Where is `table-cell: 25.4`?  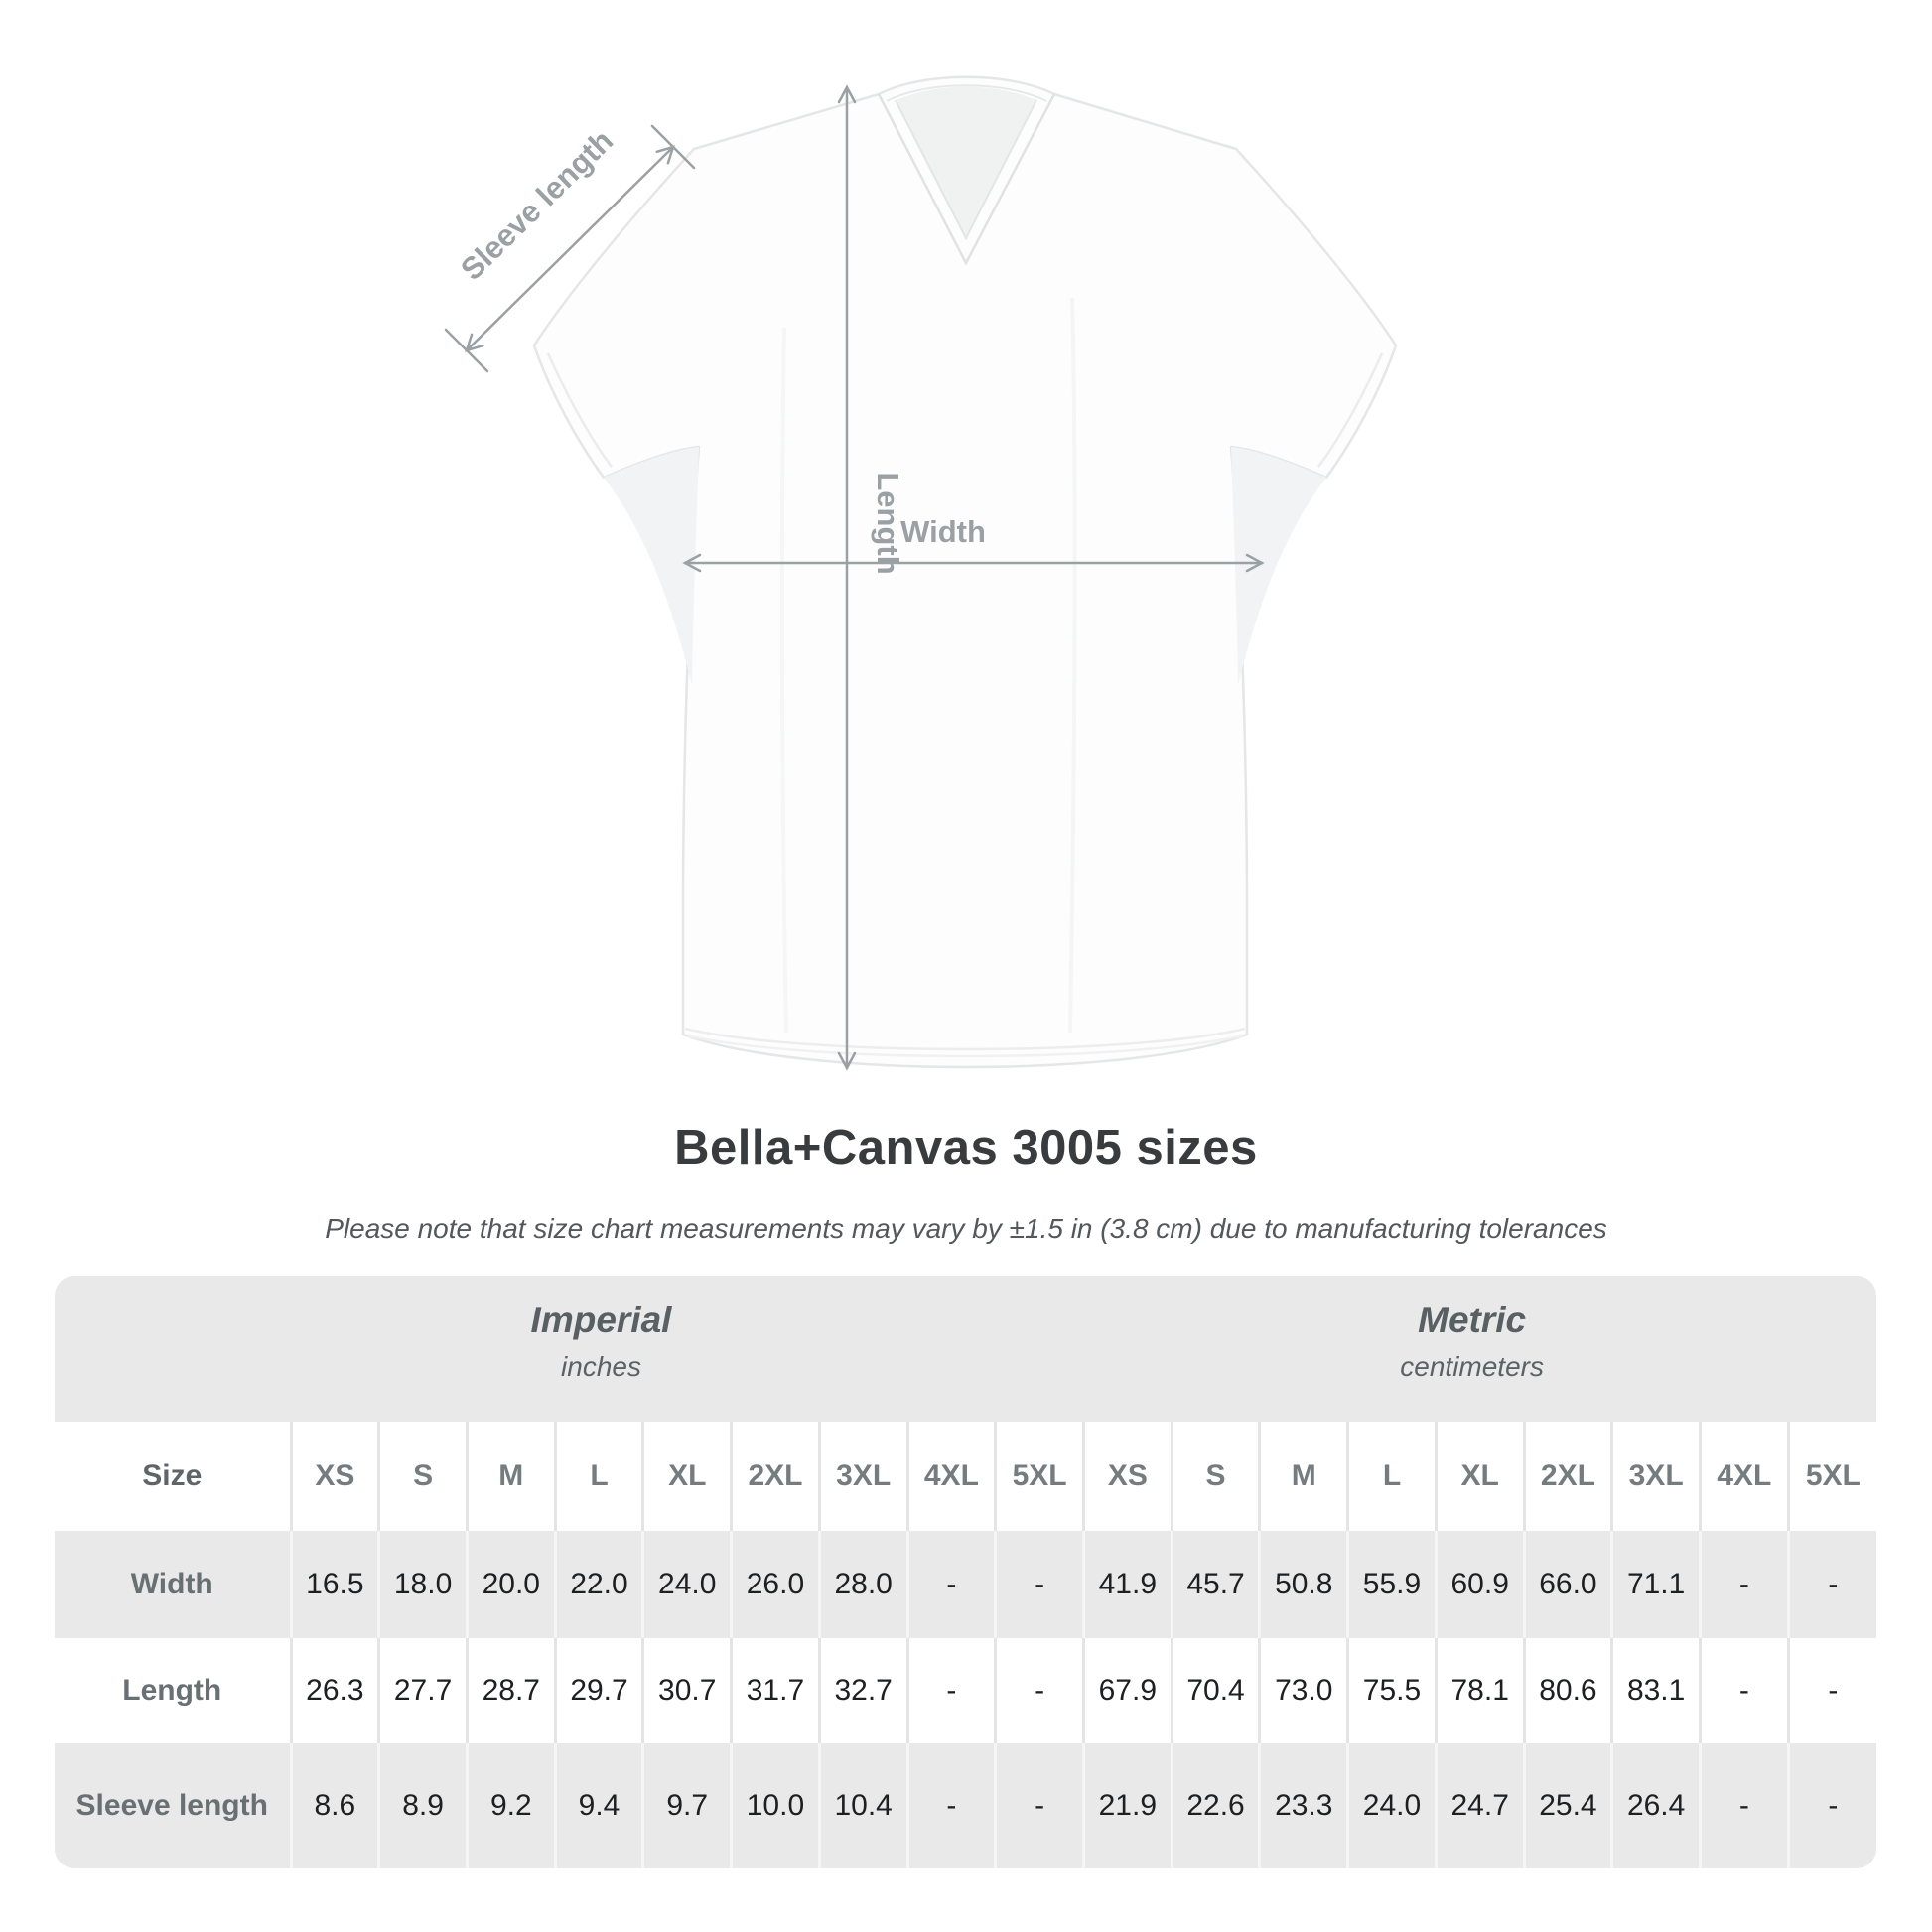
table-cell: 25.4 is located at coordinates (1567, 1806).